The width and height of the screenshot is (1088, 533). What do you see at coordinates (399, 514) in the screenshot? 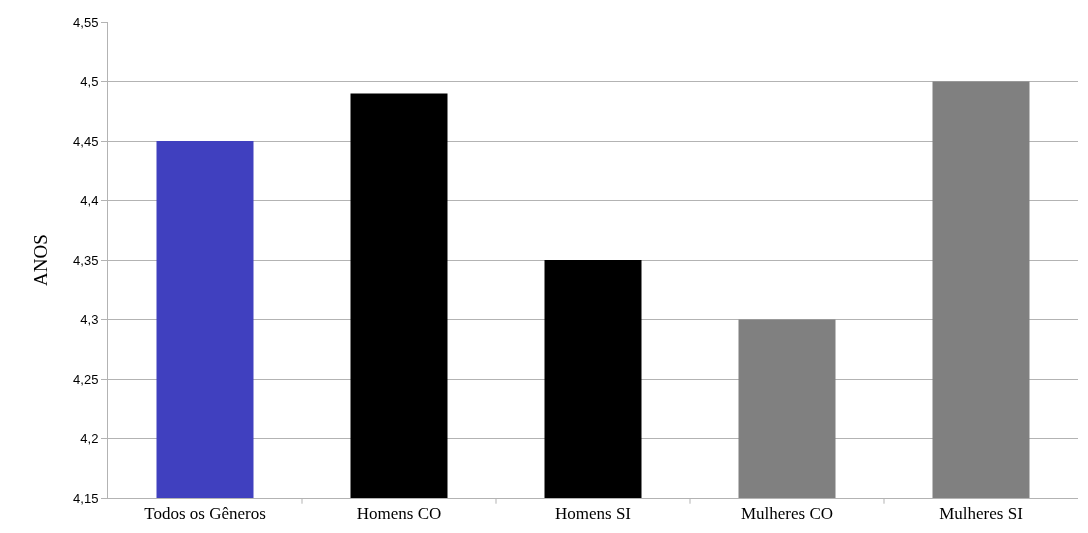
I see `x-tick-label: Homens CO` at bounding box center [399, 514].